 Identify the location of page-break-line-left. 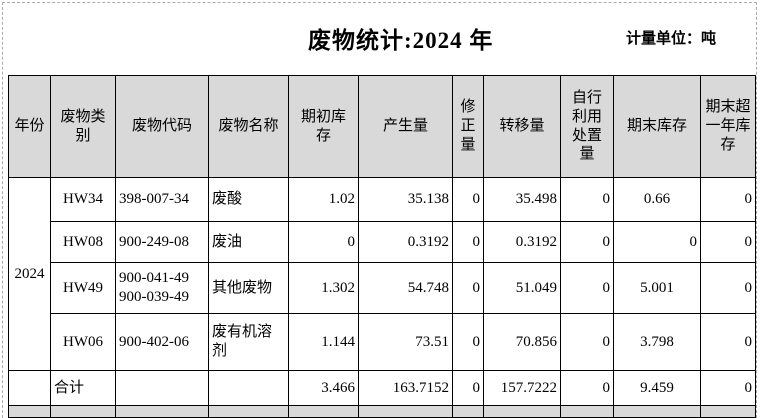
(2, 210).